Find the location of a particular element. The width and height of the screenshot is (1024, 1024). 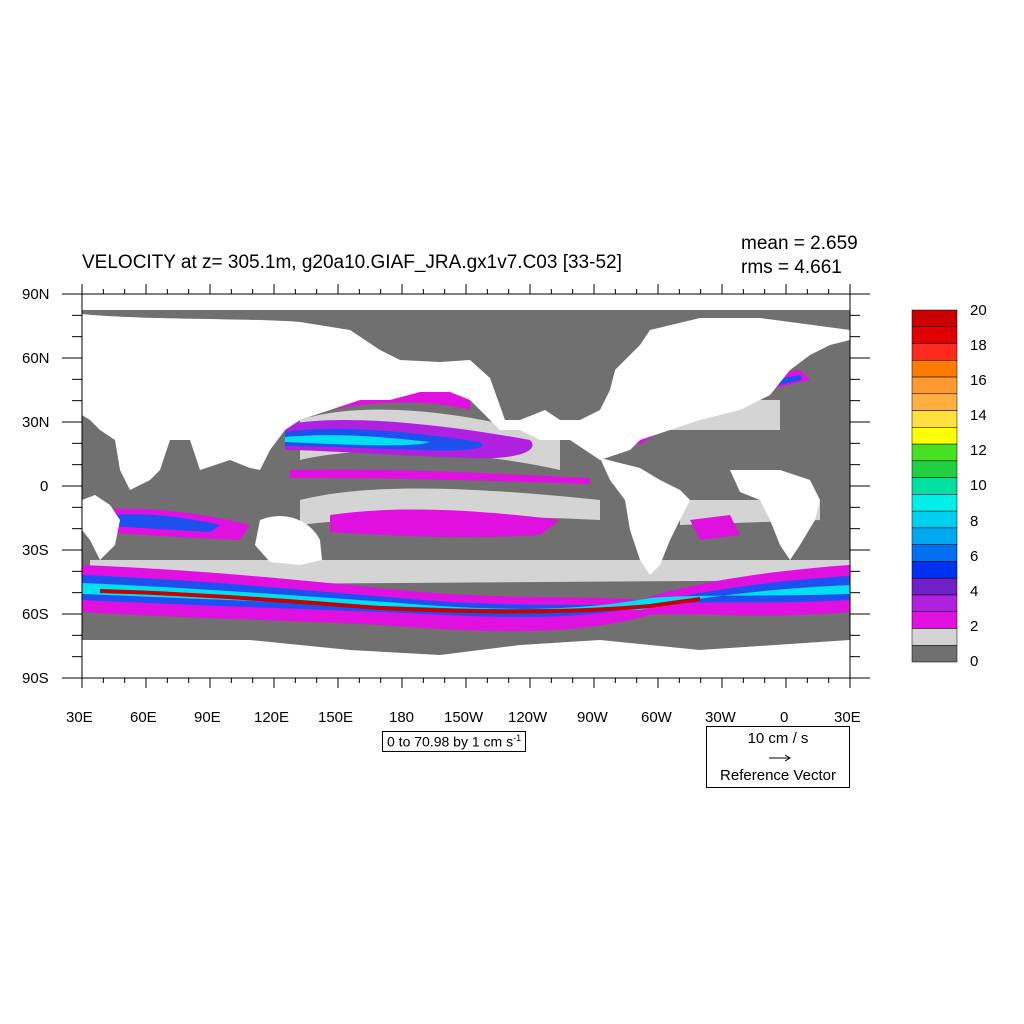

colorbar is located at coordinates (934, 486).